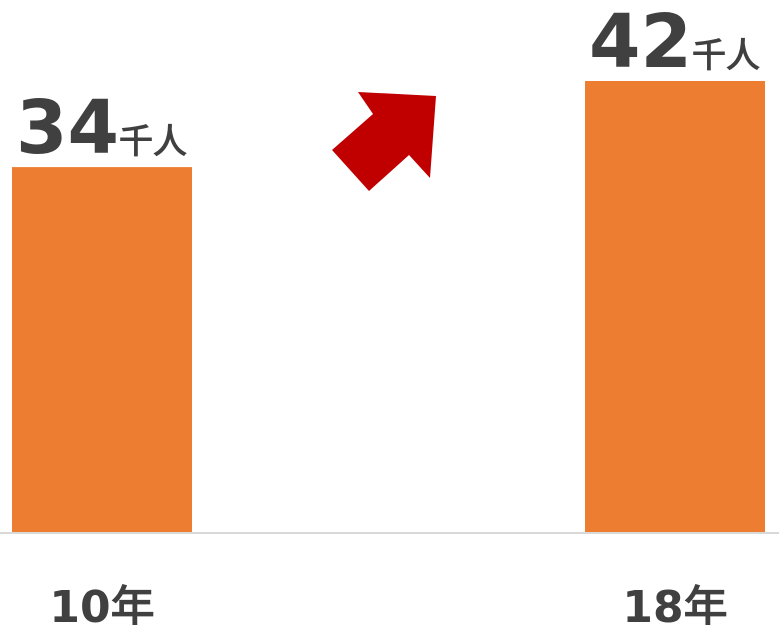 The height and width of the screenshot is (625, 779). I want to click on category-label-0: 10年, so click(101, 603).